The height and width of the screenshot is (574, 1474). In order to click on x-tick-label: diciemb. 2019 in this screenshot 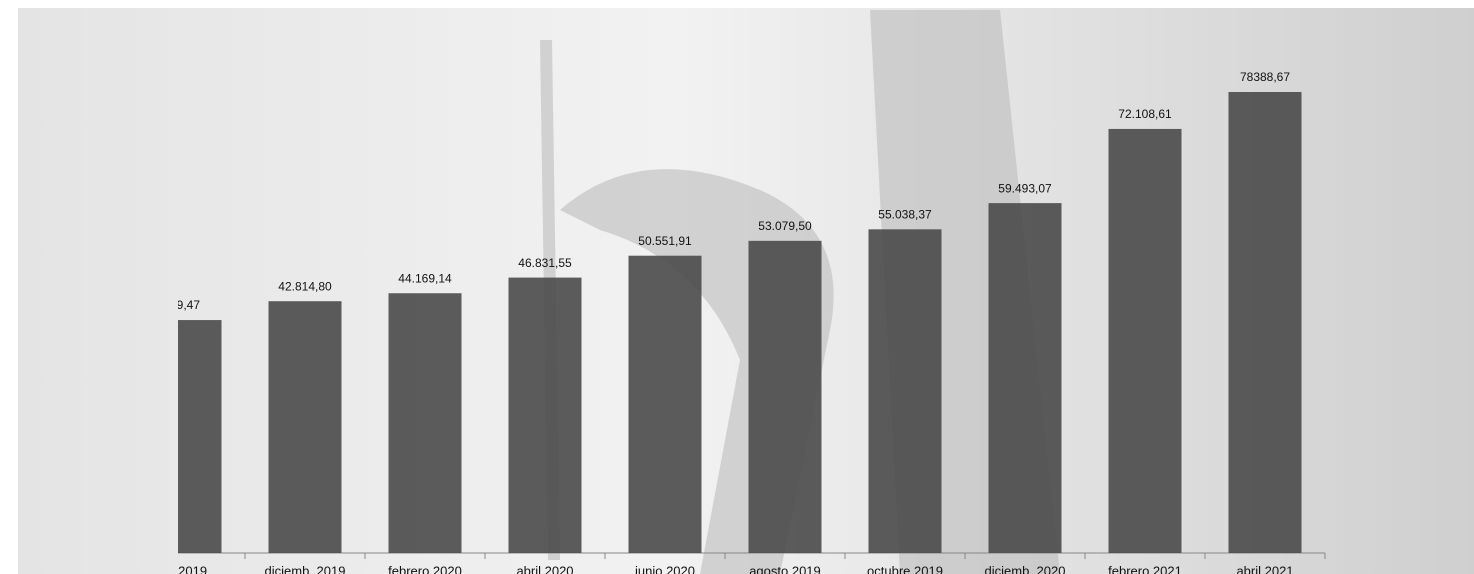, I will do `click(305, 568)`.